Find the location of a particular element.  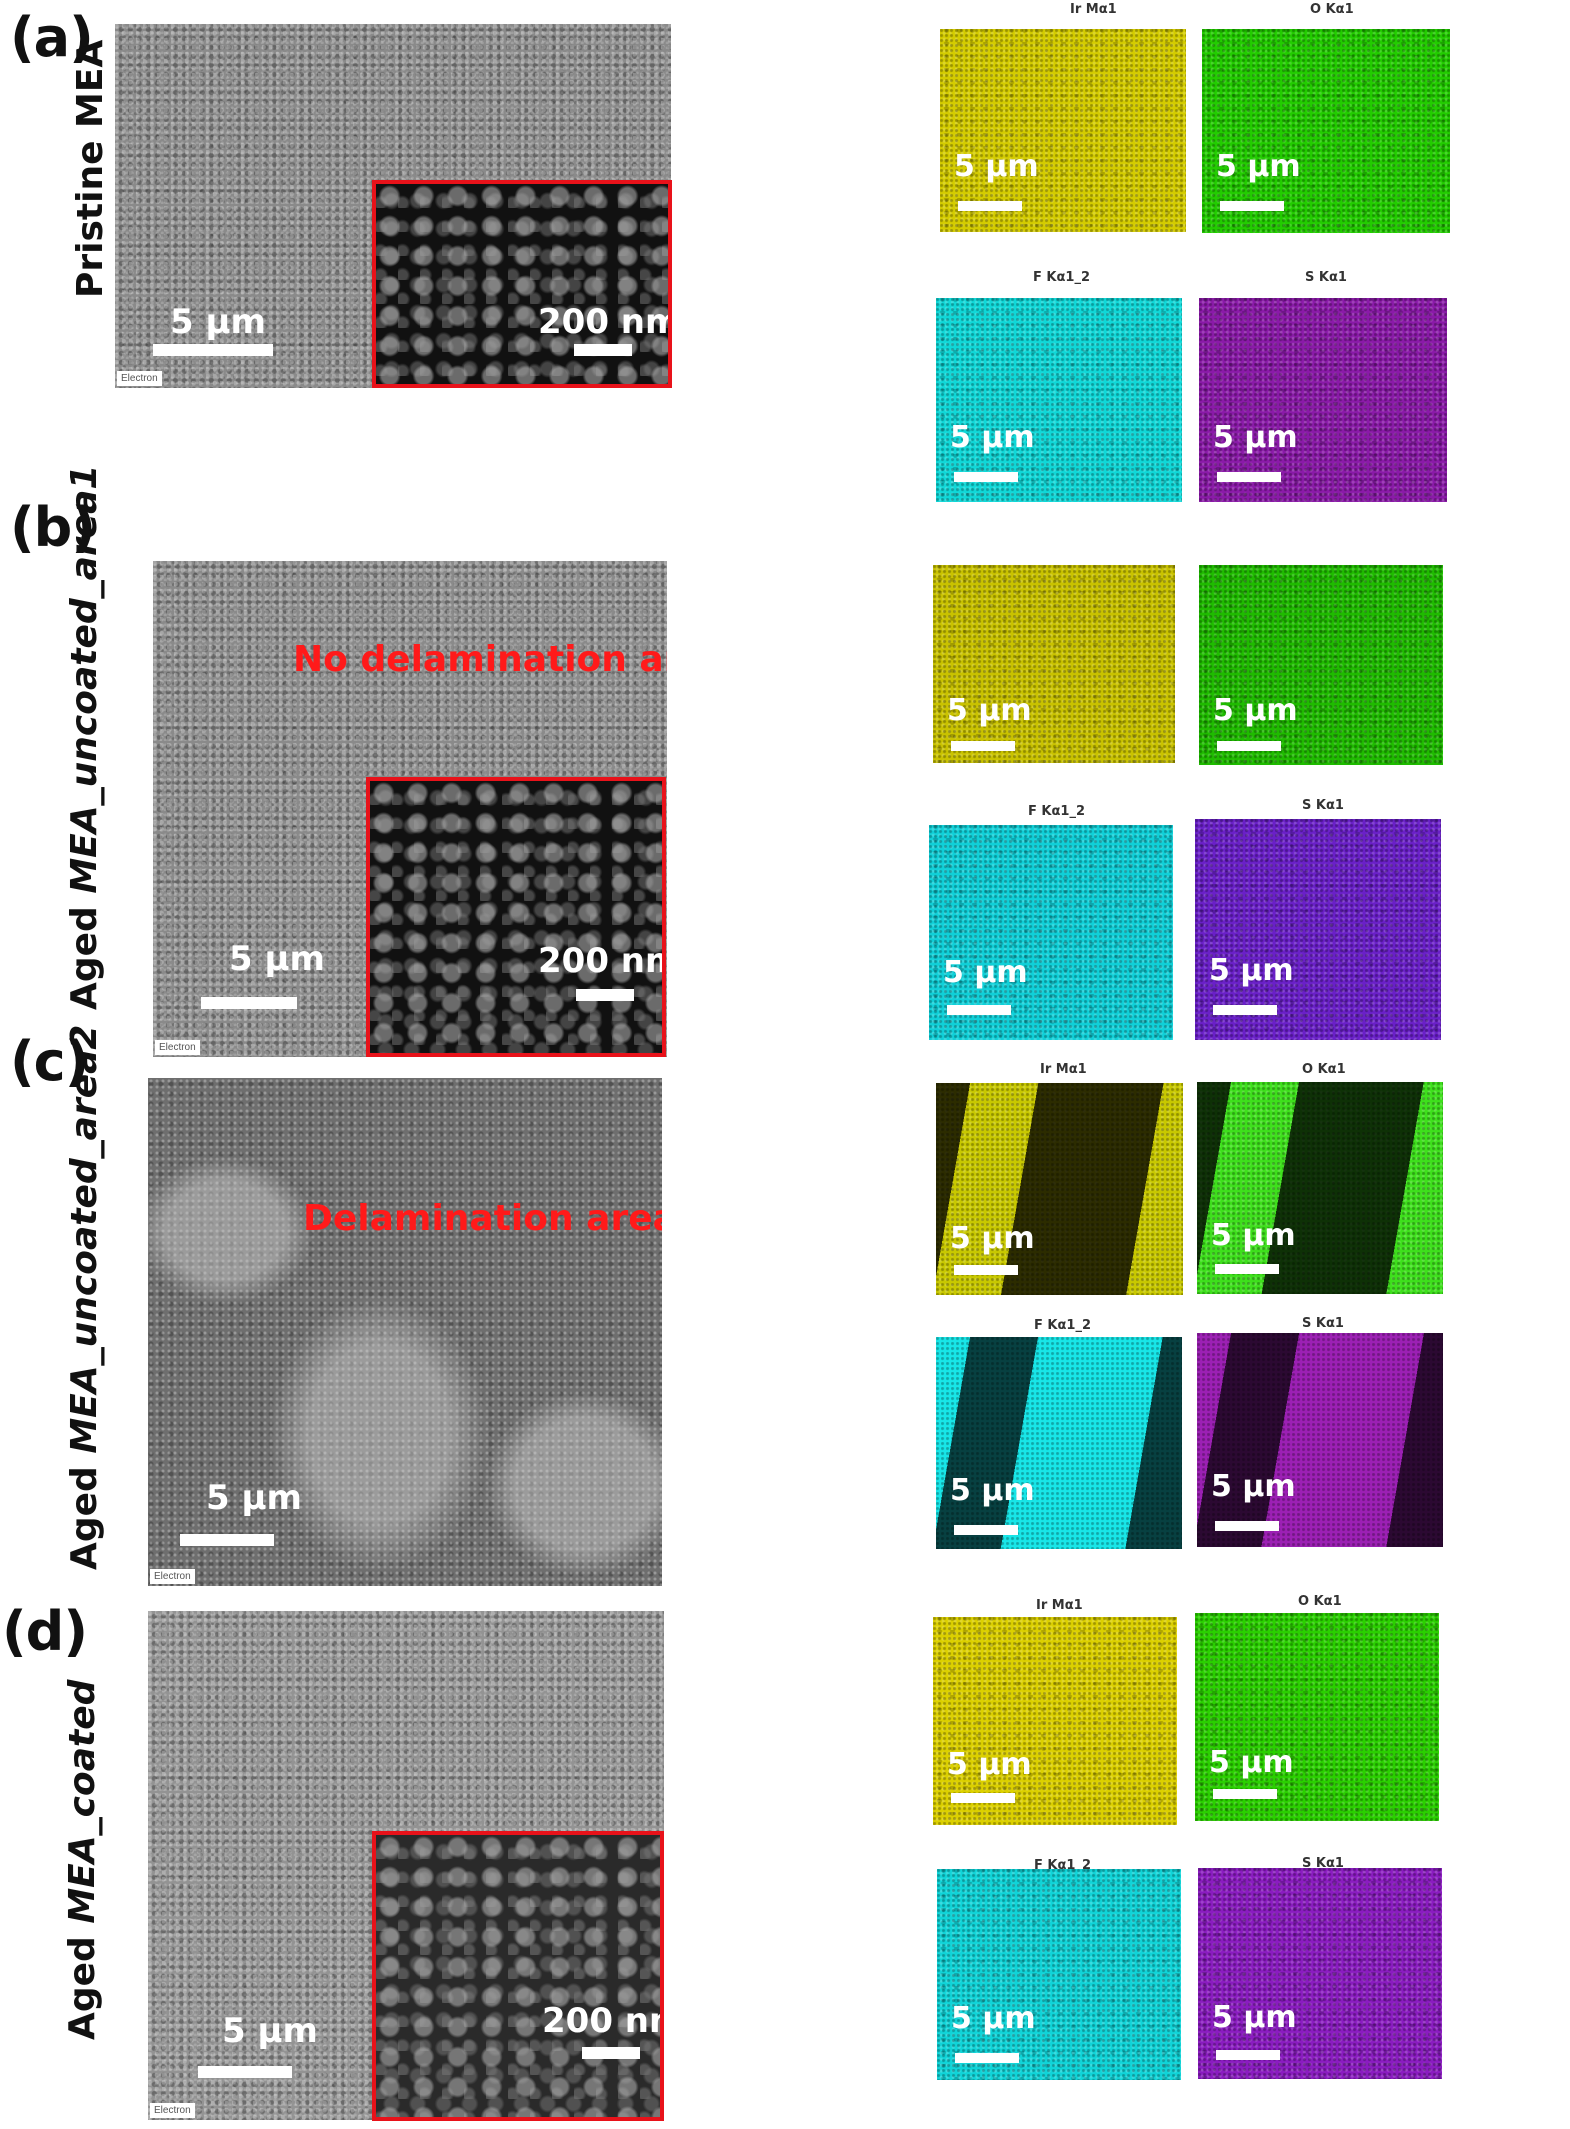

annotation-no-delamination: No delamination area is located at coordinates (480, 659).